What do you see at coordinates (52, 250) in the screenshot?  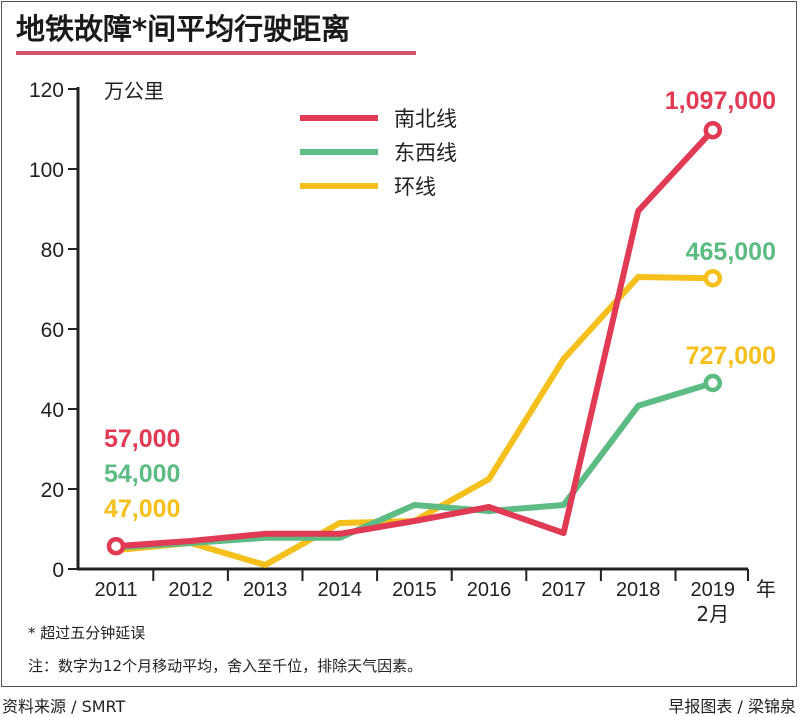 I see `y-tick-label: 80` at bounding box center [52, 250].